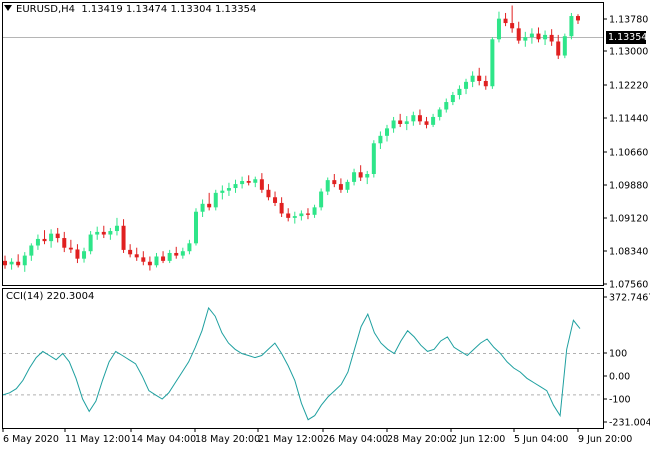 The width and height of the screenshot is (650, 453). What do you see at coordinates (191, 9) in the screenshot?
I see `low-value: 1.13304` at bounding box center [191, 9].